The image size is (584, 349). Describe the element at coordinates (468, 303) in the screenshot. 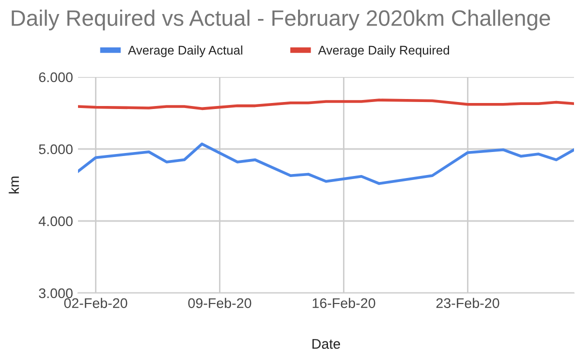

I see `x-tick-label: 23-Feb-20` at that location.